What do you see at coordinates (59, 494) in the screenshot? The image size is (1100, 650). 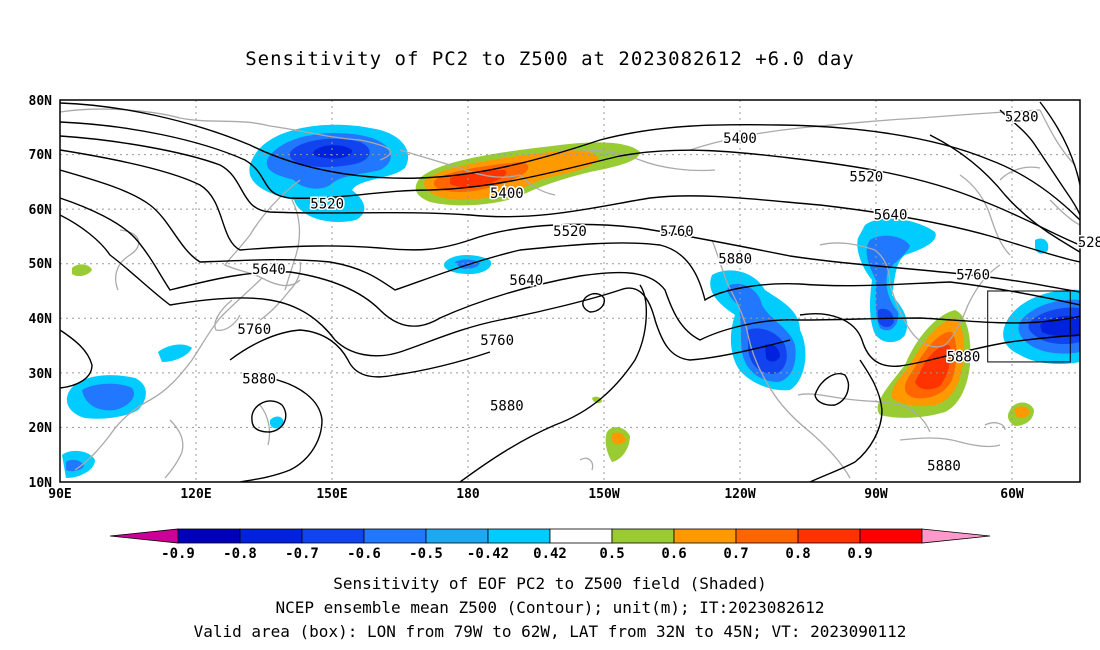 I see `lon-label-90e: 90E` at bounding box center [59, 494].